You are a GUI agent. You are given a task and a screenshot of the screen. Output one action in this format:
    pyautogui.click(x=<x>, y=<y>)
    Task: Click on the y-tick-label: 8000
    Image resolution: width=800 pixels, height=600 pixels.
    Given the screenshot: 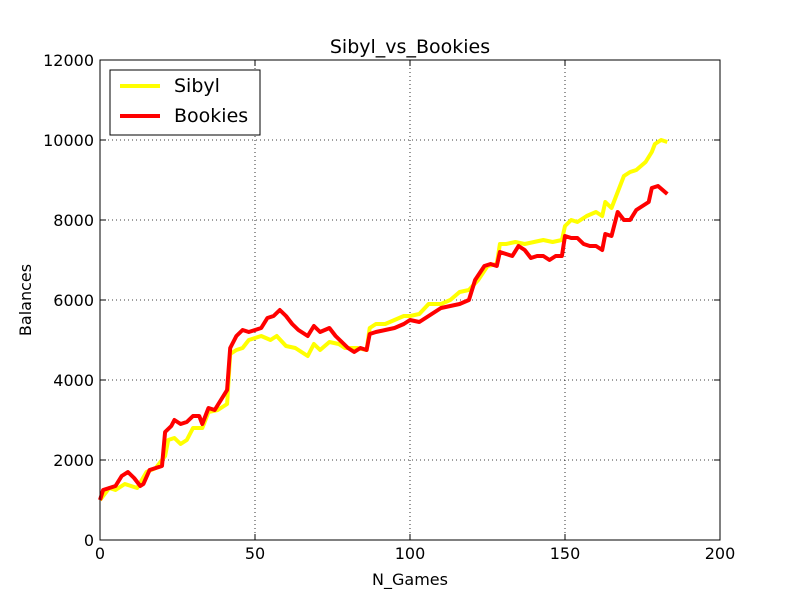 What is the action you would take?
    pyautogui.click(x=73, y=220)
    